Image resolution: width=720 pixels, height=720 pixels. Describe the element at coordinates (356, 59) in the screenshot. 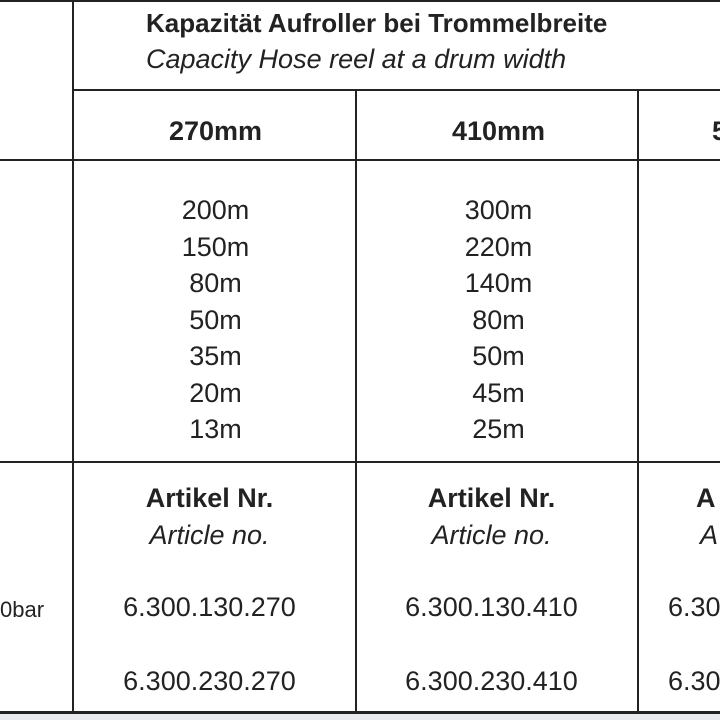

I see `header-title-en: Capacity Hose reel at a drum width` at that location.